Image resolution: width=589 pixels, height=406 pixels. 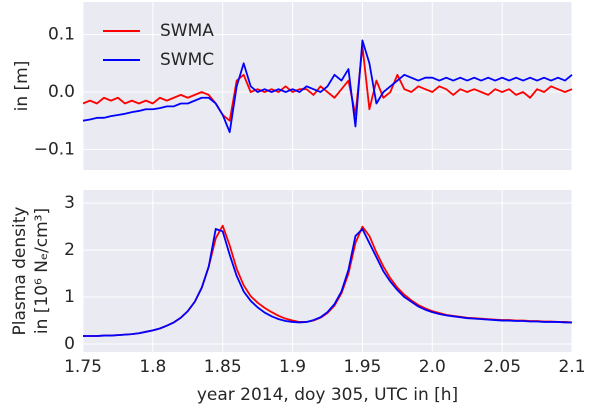 What do you see at coordinates (83, 367) in the screenshot?
I see `x-tick-label: 1.75` at bounding box center [83, 367].